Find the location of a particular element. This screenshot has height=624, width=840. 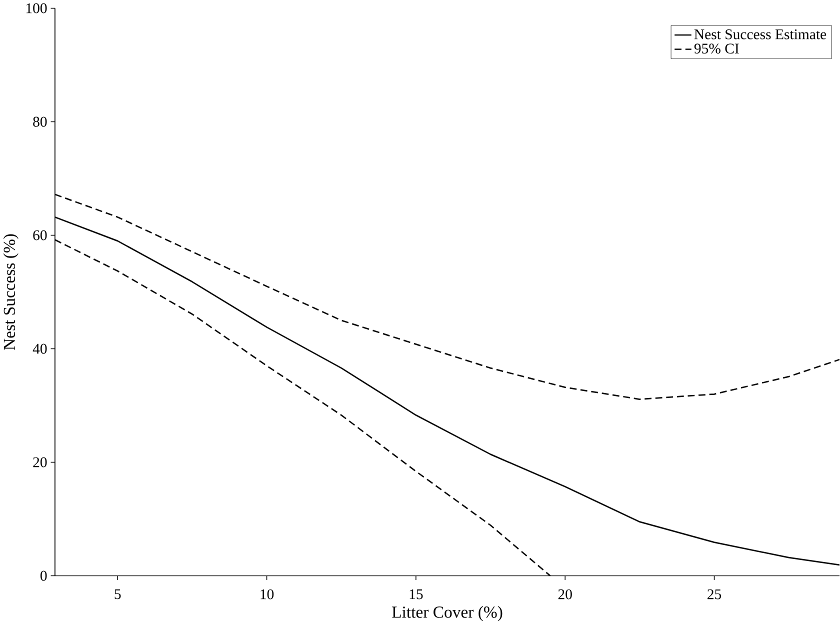

y-tick-label: 100 is located at coordinates (36, 8).